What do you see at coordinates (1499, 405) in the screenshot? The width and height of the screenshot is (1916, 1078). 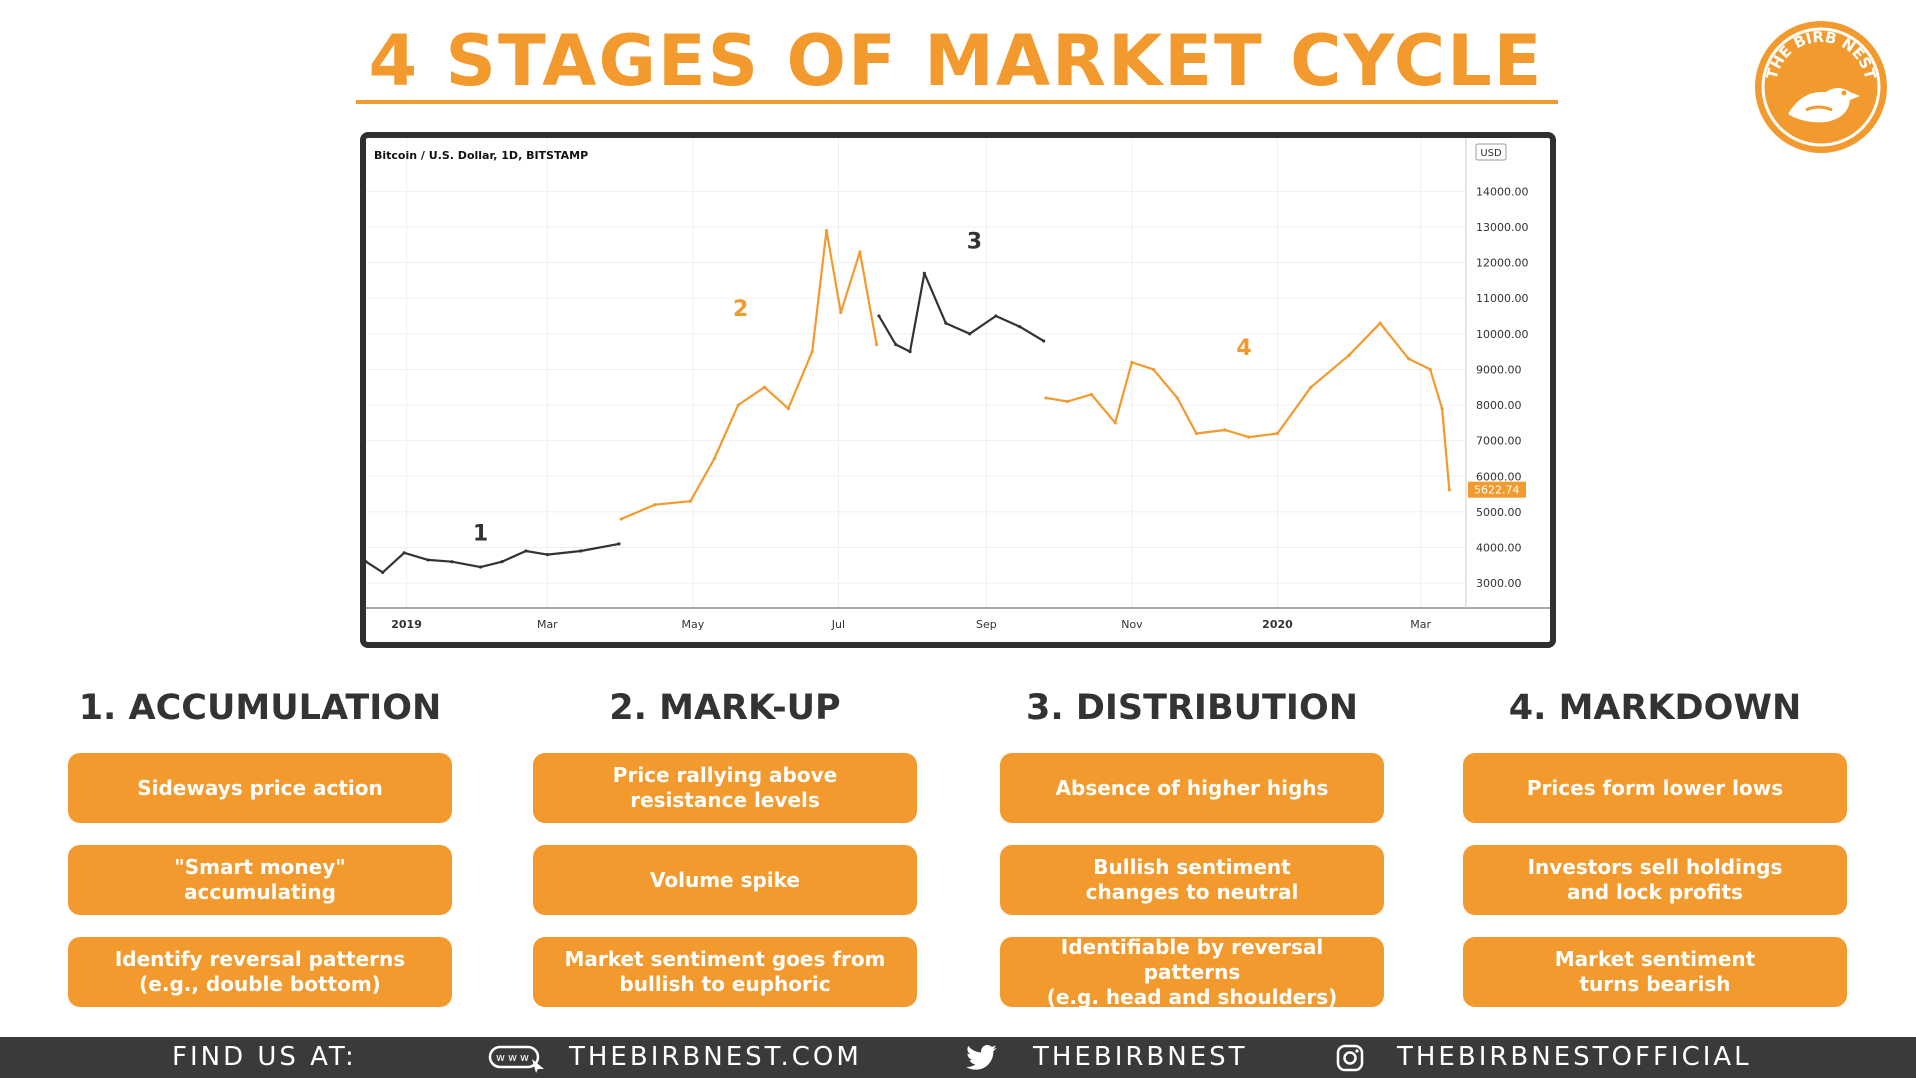 I see `y-tick-label: 8000.00` at bounding box center [1499, 405].